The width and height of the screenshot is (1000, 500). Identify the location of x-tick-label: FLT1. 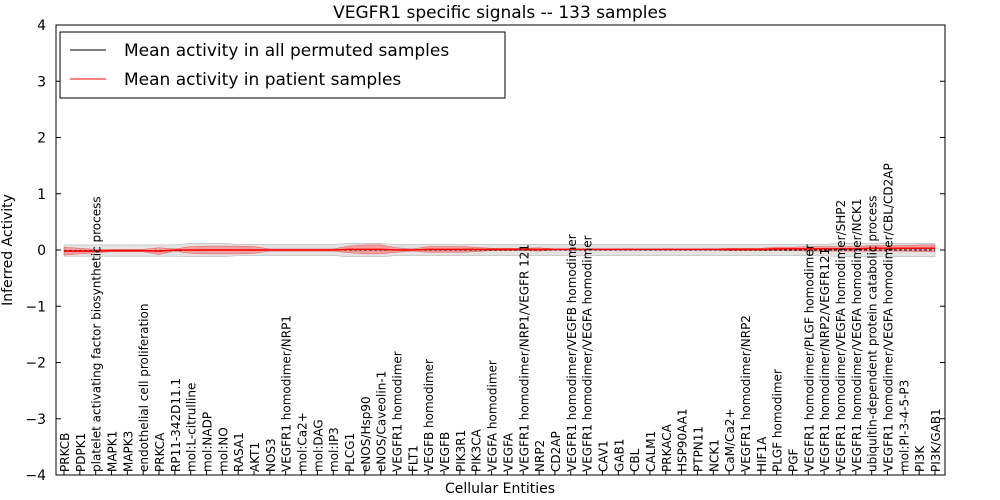
(413, 458).